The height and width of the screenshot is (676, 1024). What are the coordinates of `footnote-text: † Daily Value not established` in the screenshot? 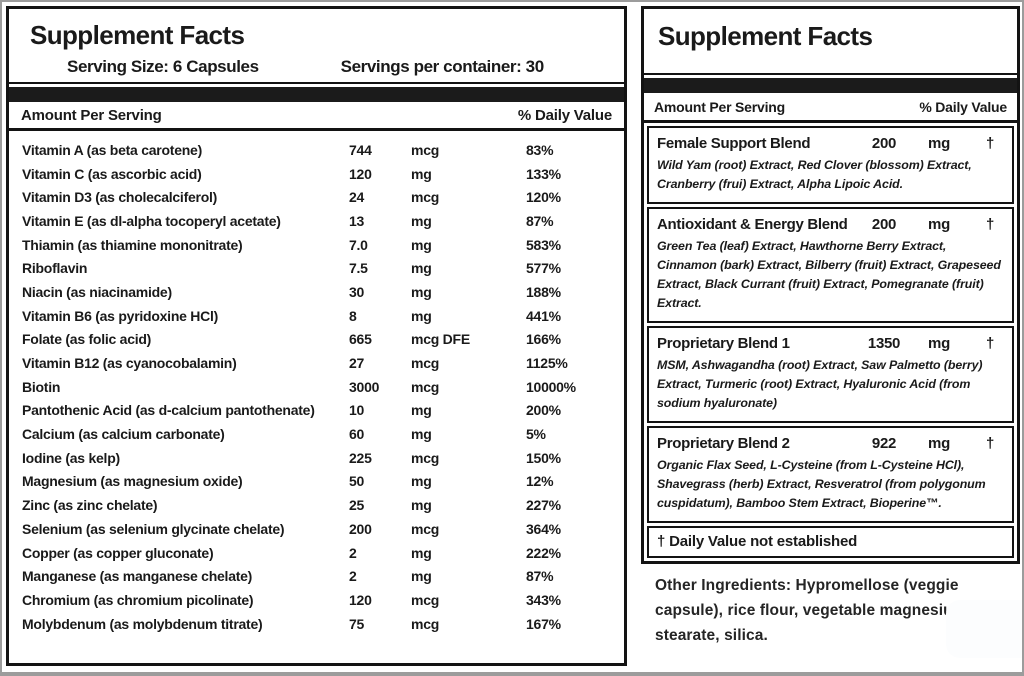 It's located at (757, 541).